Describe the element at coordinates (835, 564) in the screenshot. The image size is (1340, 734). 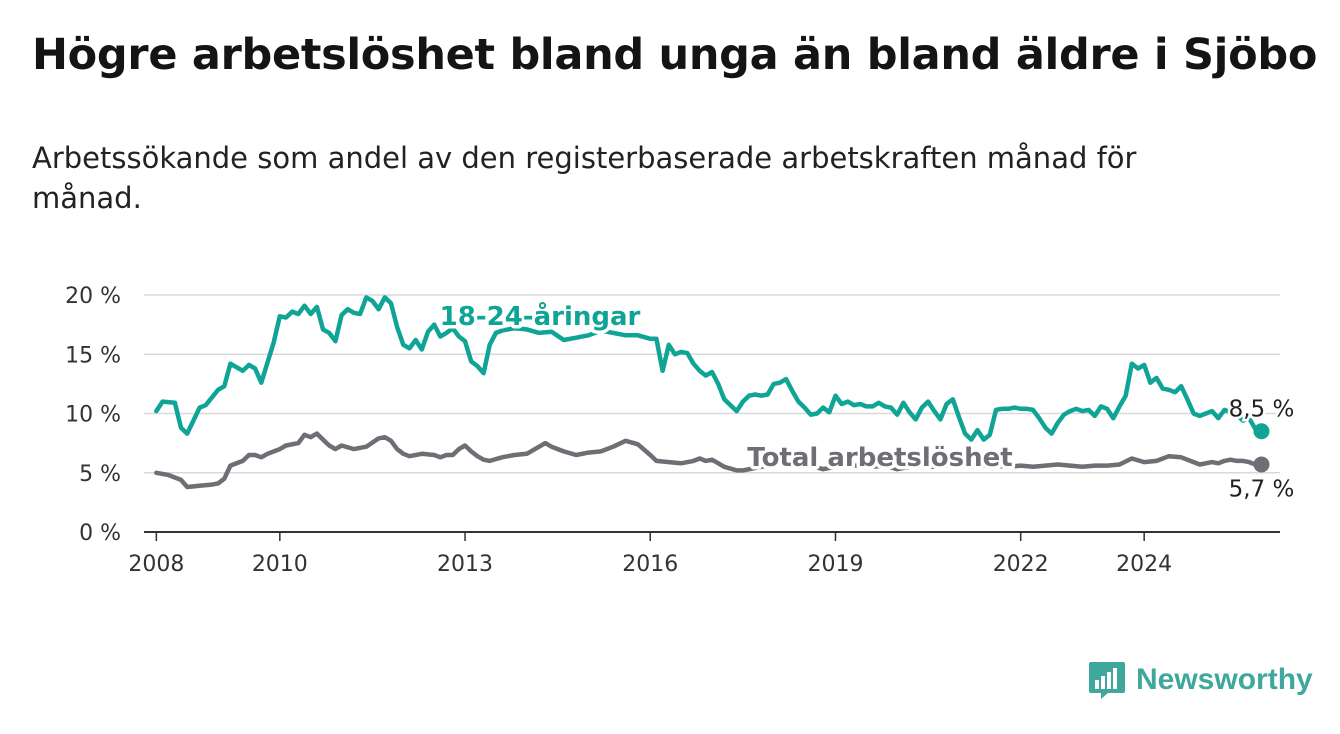
I see `x-tick-label: 2019` at that location.